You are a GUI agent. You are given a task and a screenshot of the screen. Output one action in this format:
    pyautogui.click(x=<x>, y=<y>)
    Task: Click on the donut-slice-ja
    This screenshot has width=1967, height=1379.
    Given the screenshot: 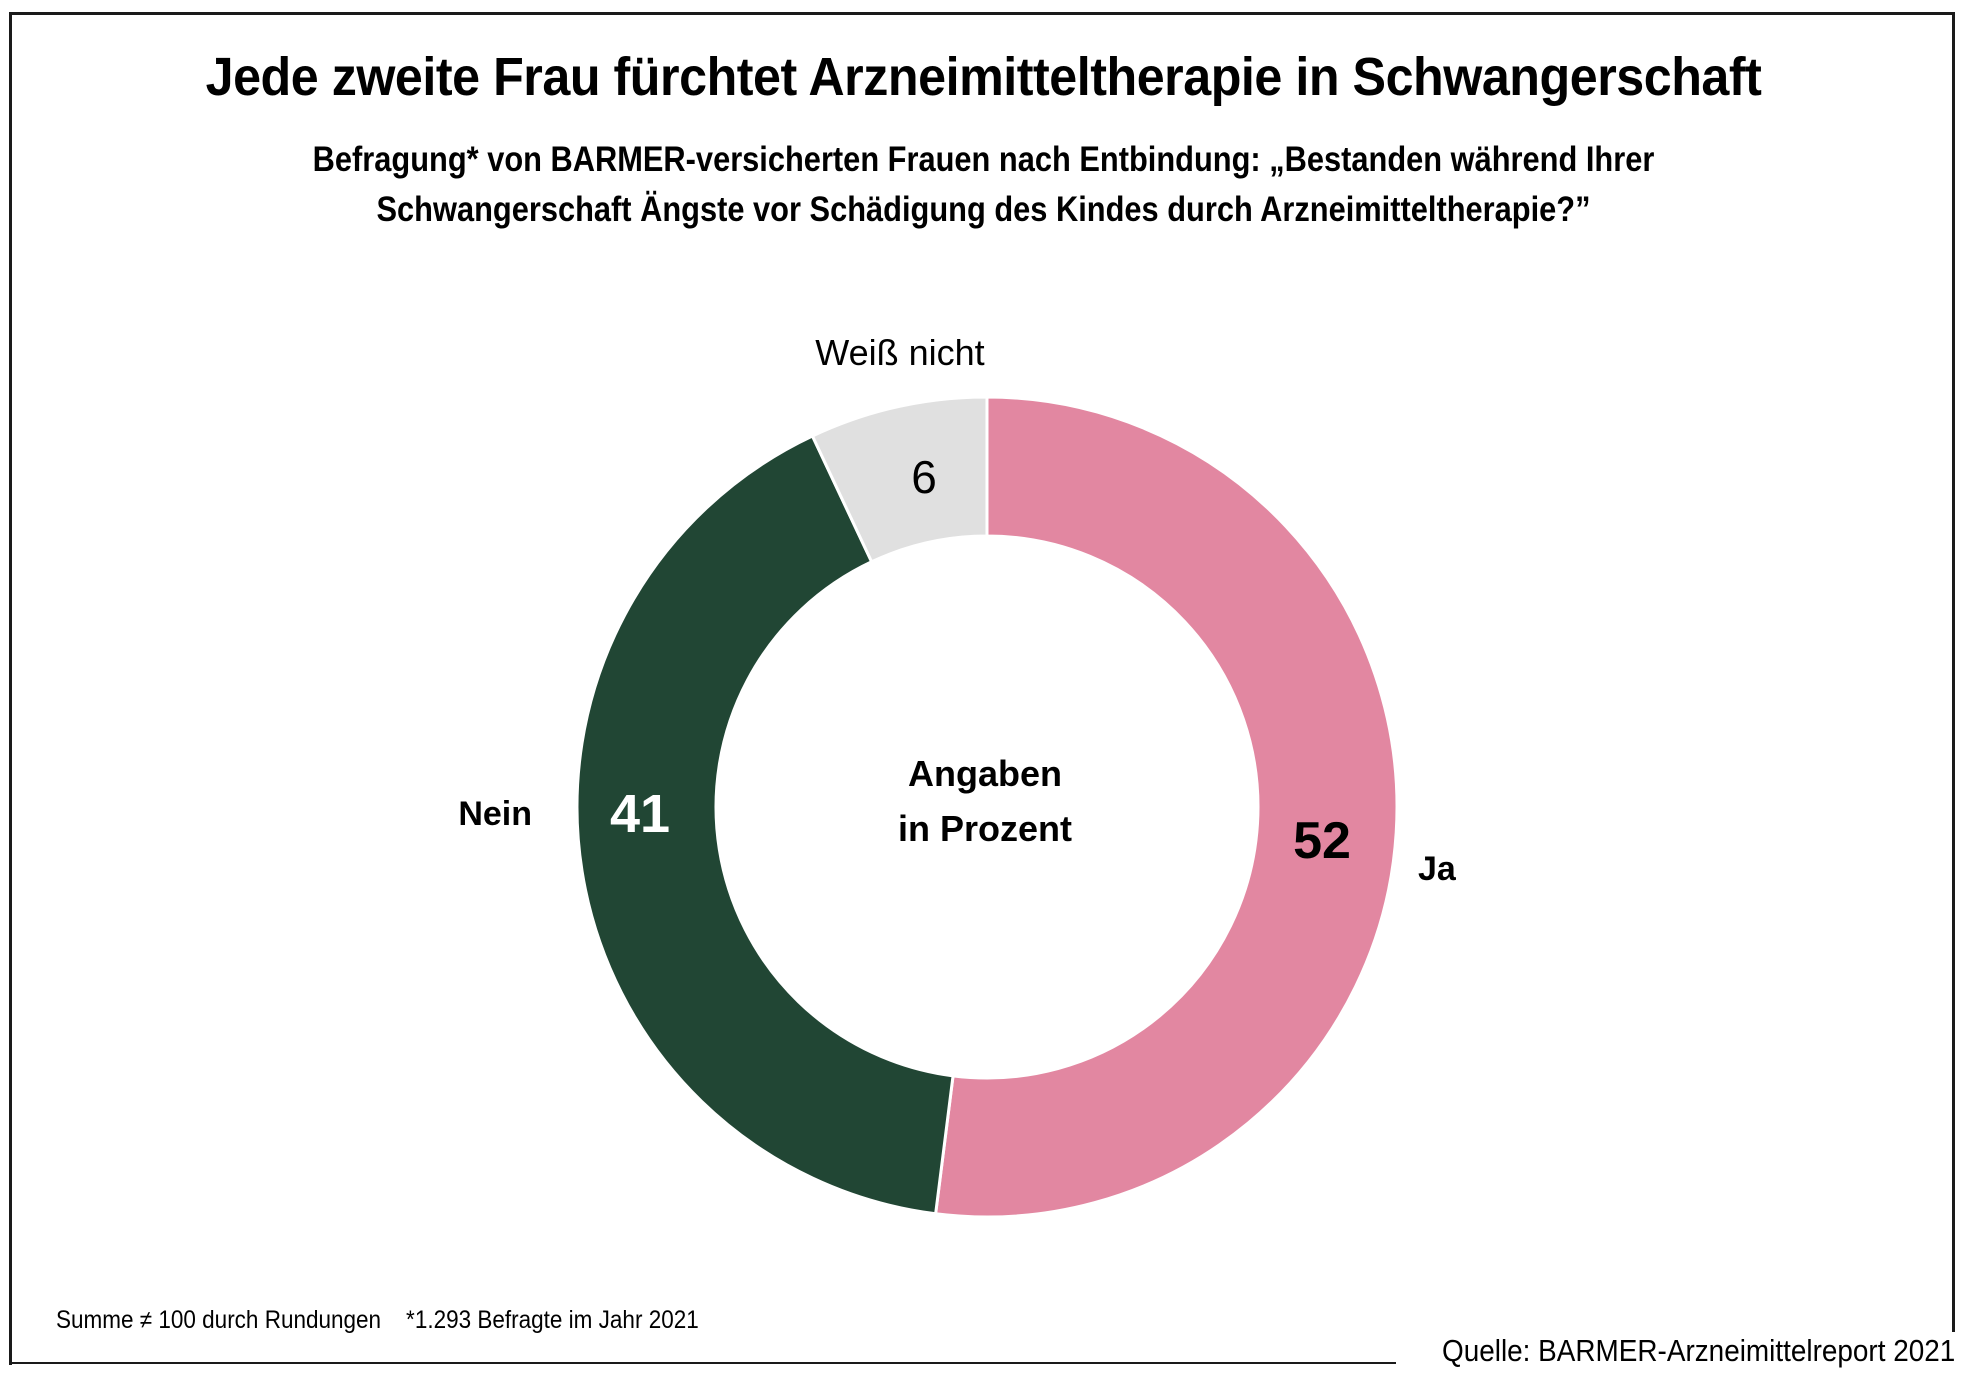 What is the action you would take?
    pyautogui.click(x=1166, y=807)
    